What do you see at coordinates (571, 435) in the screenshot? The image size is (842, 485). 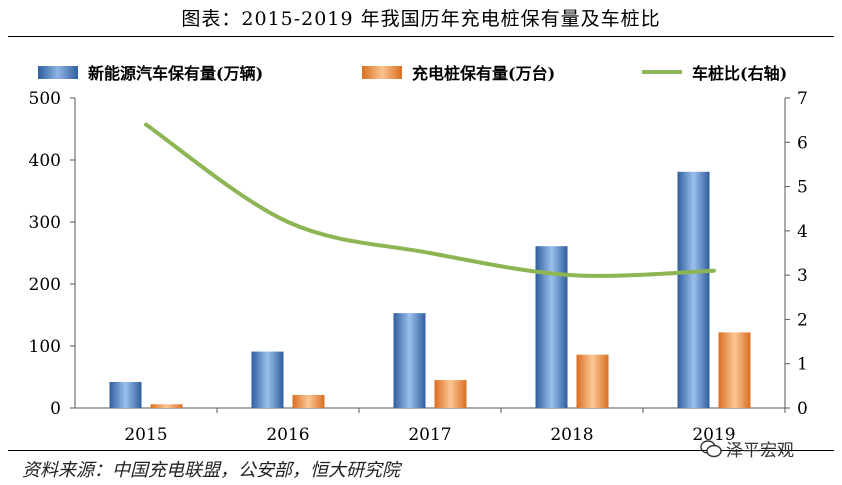 I see `x-tick-label: 2018` at bounding box center [571, 435].